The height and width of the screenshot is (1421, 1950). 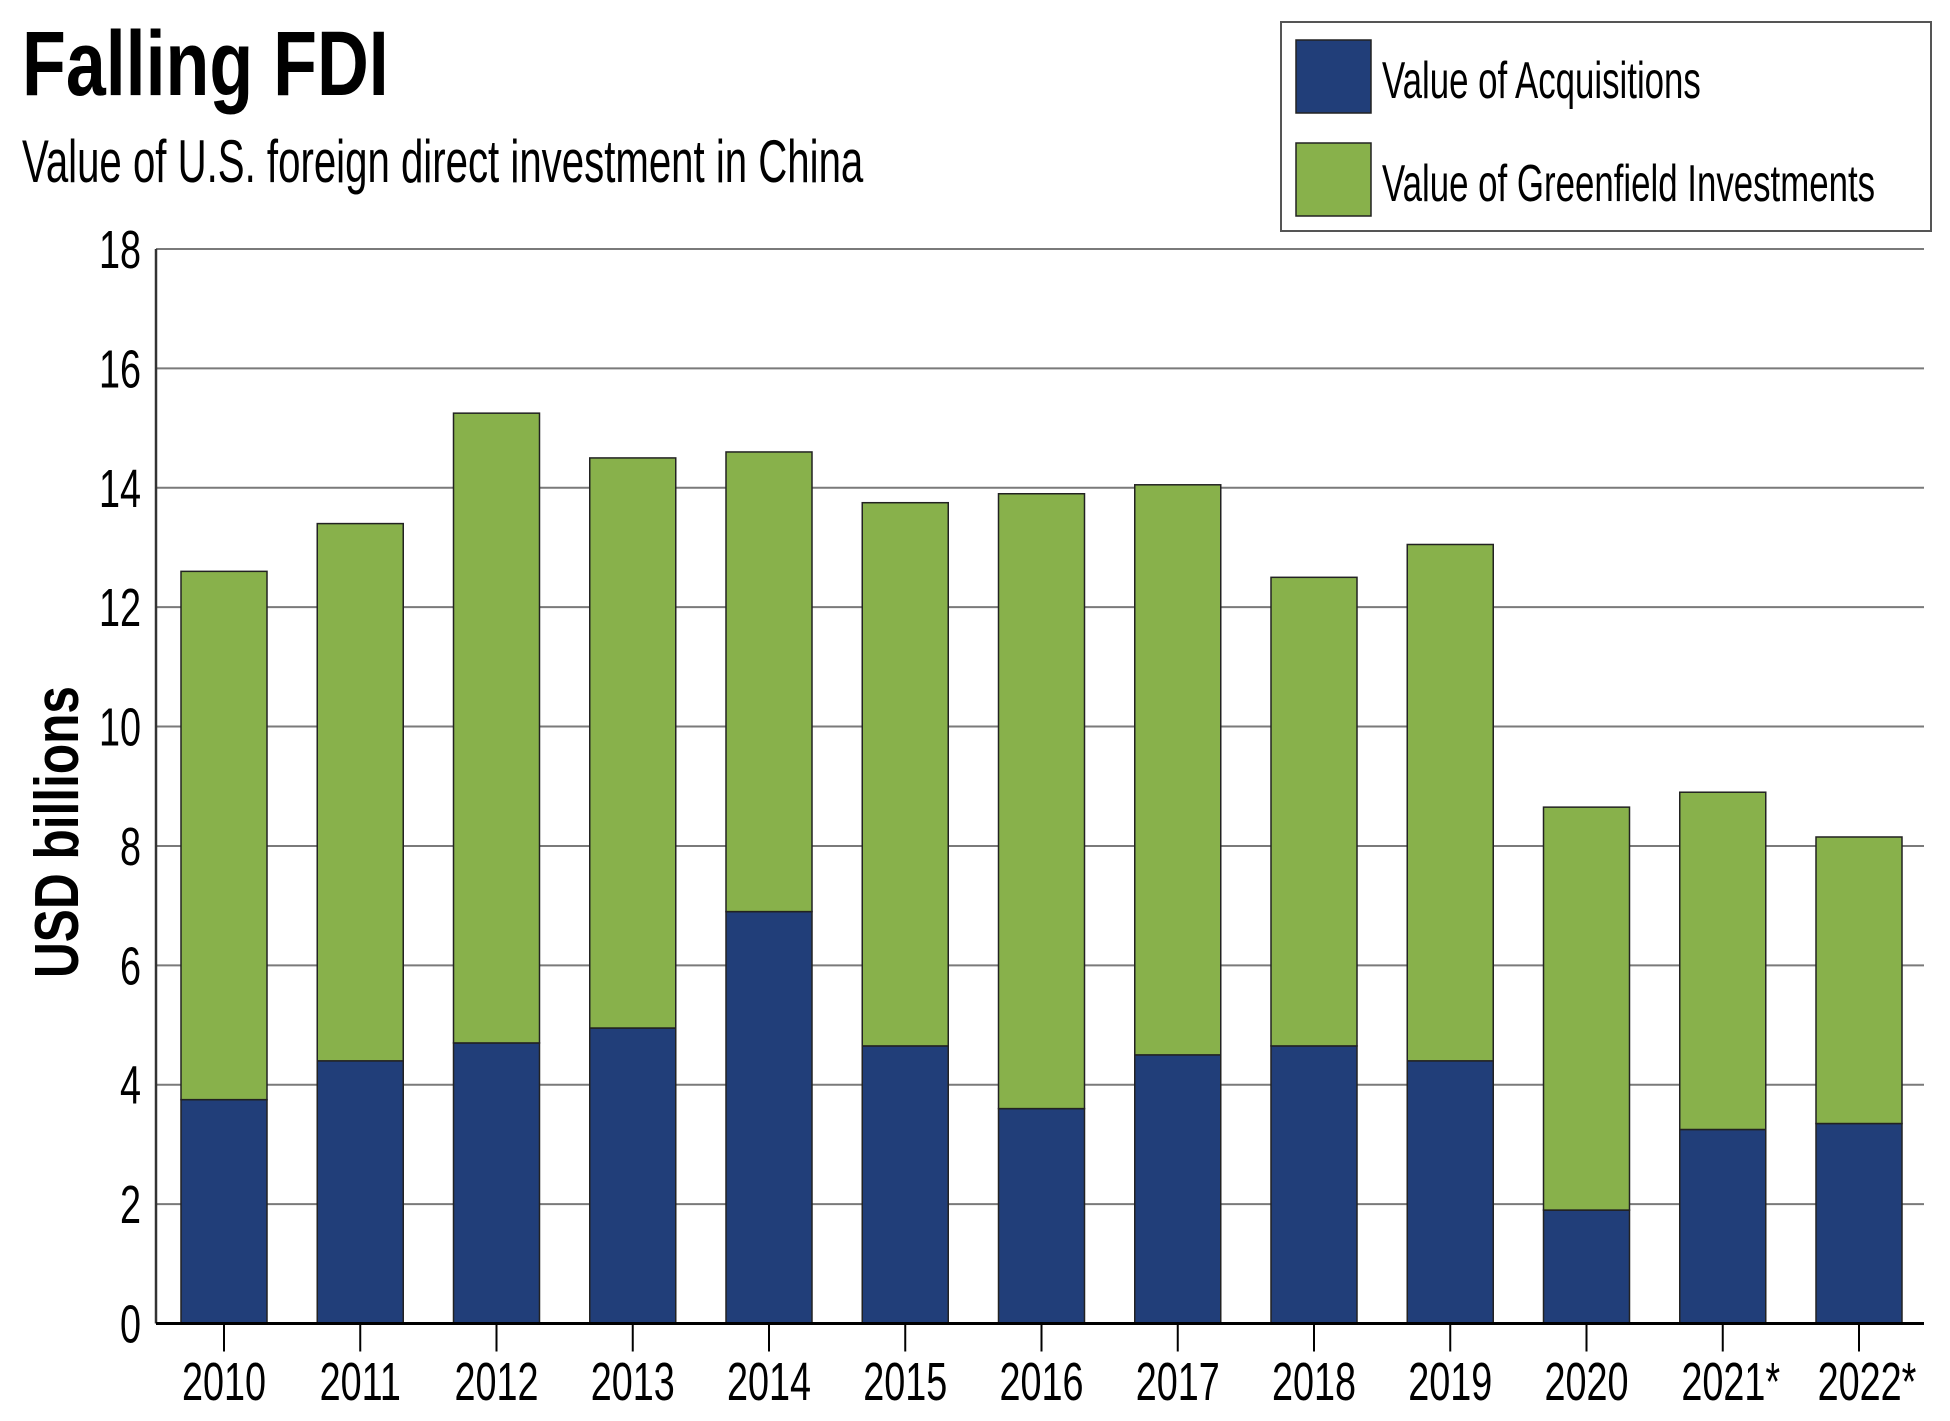 What do you see at coordinates (360, 1192) in the screenshot?
I see `bar-acquisitions-2011` at bounding box center [360, 1192].